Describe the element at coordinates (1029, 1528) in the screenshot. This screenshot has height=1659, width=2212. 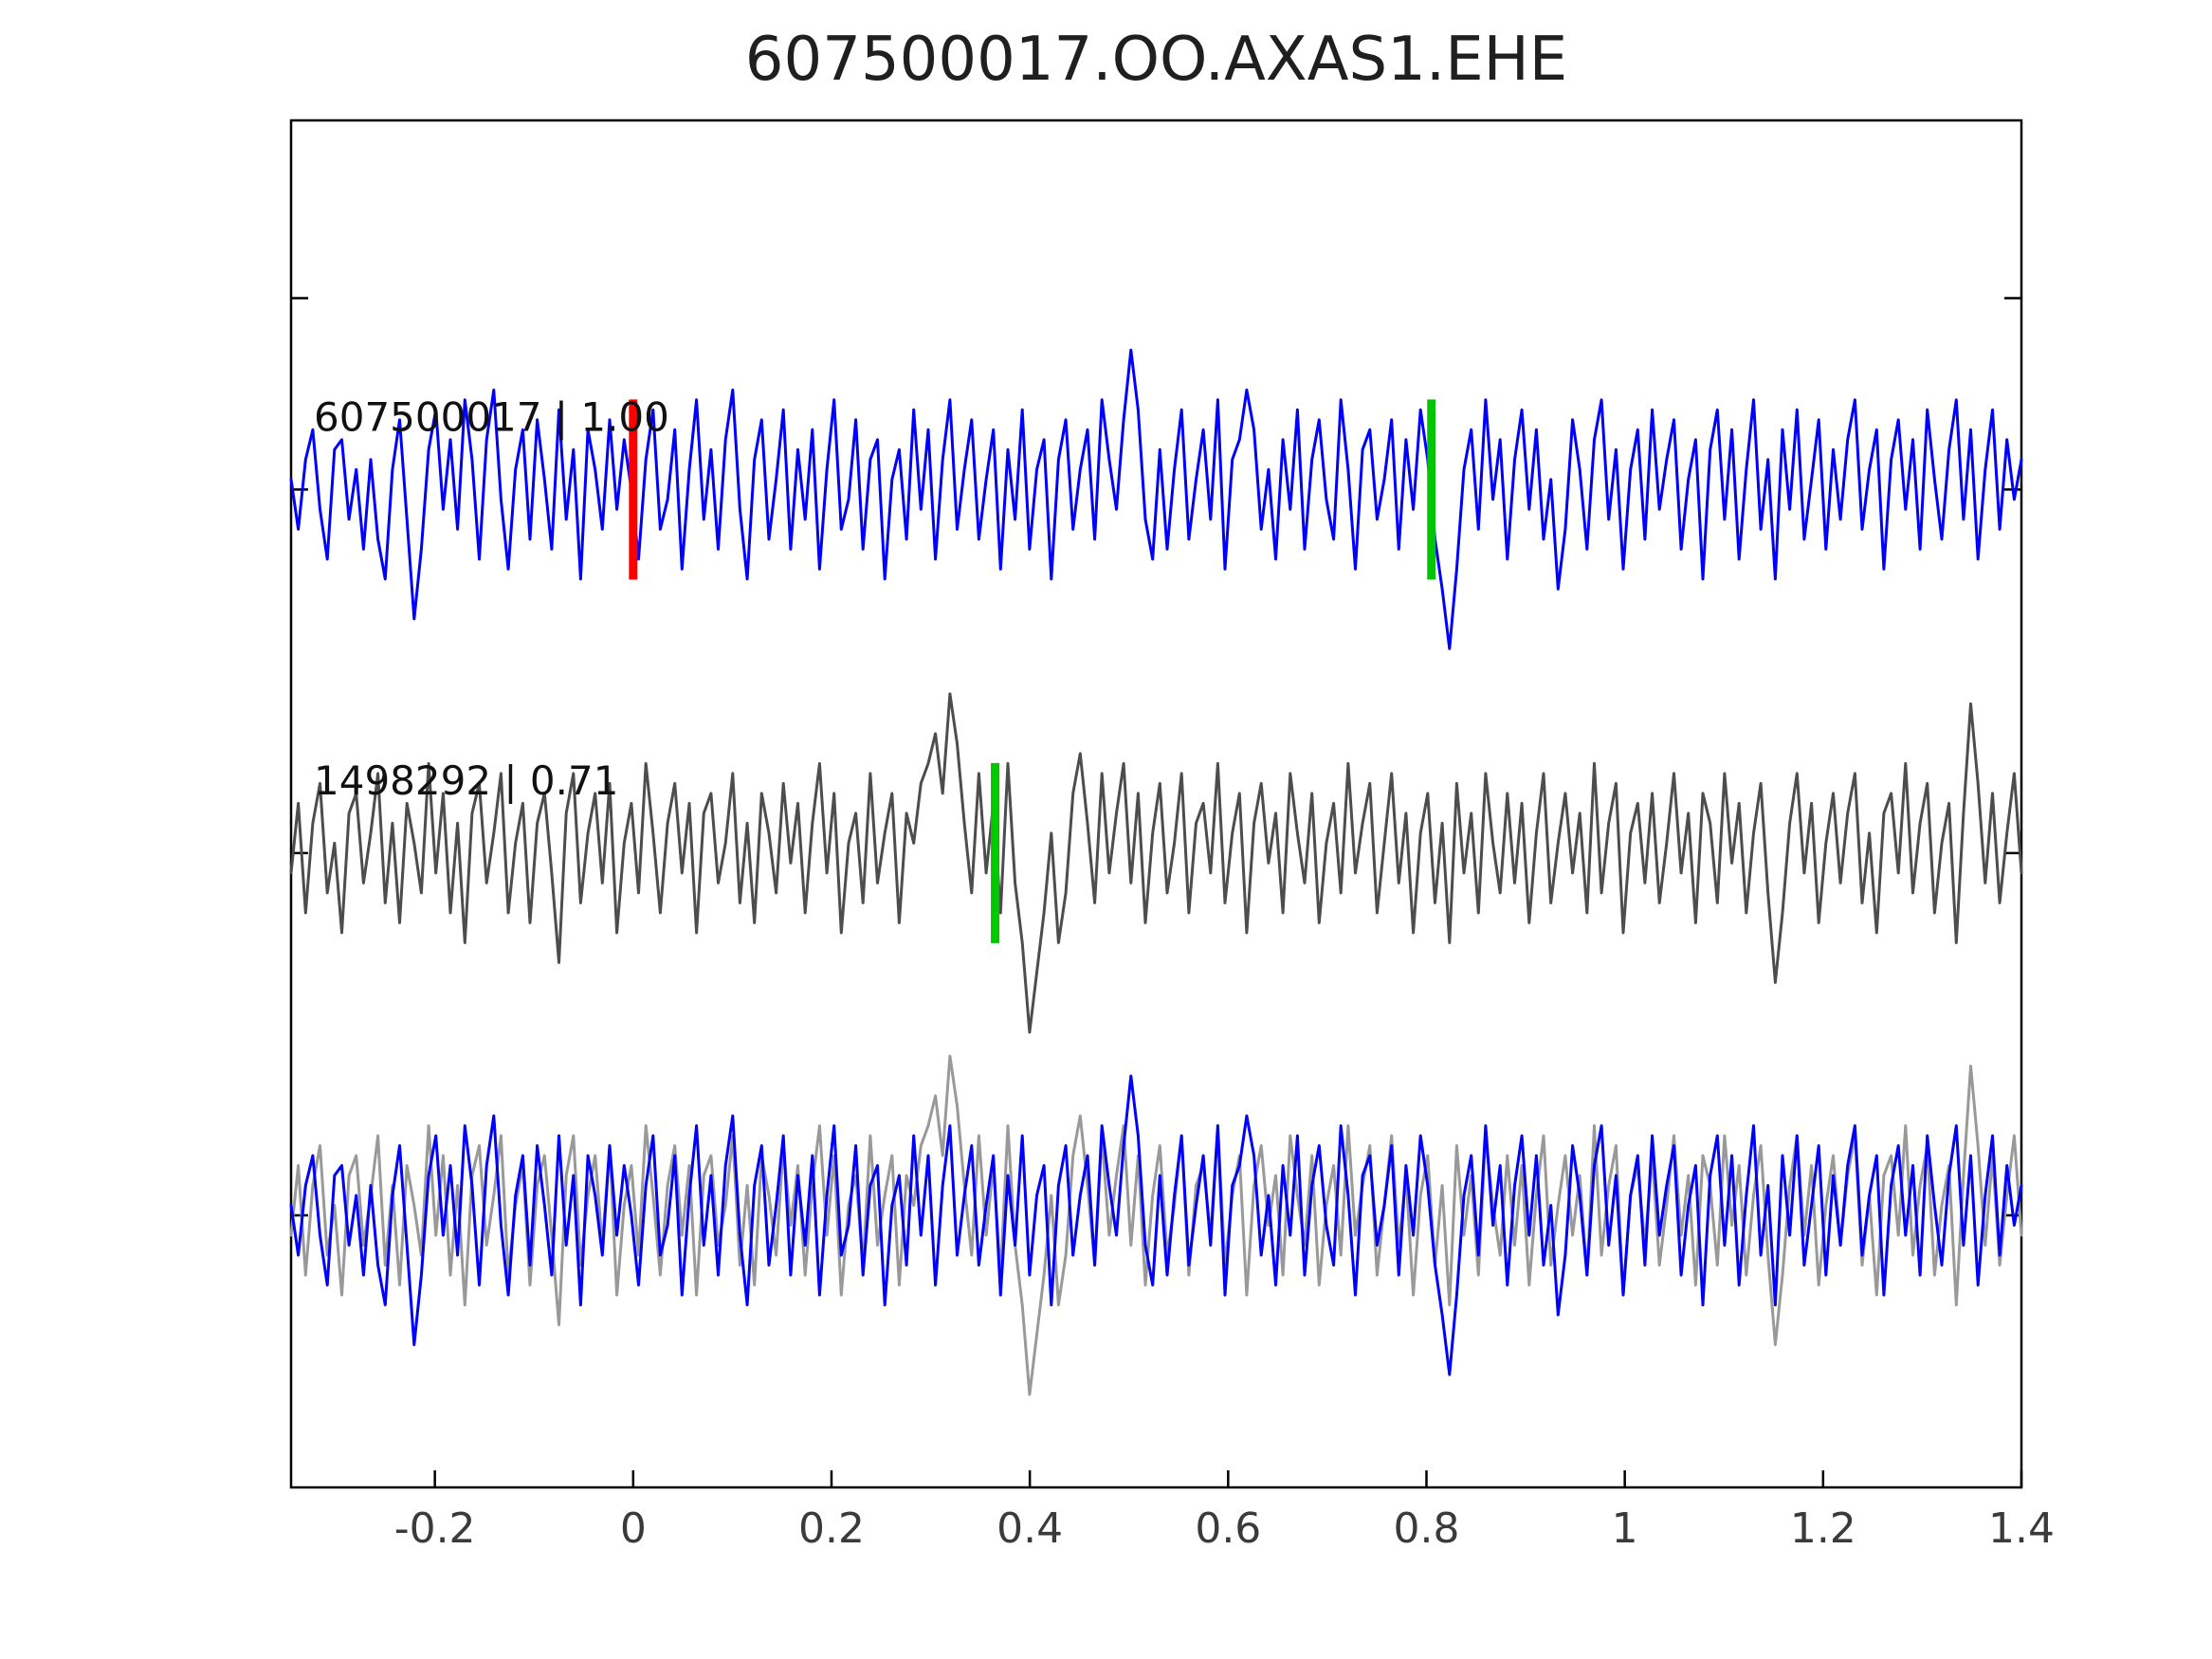
I see `x-tick-label: 0.4` at that location.